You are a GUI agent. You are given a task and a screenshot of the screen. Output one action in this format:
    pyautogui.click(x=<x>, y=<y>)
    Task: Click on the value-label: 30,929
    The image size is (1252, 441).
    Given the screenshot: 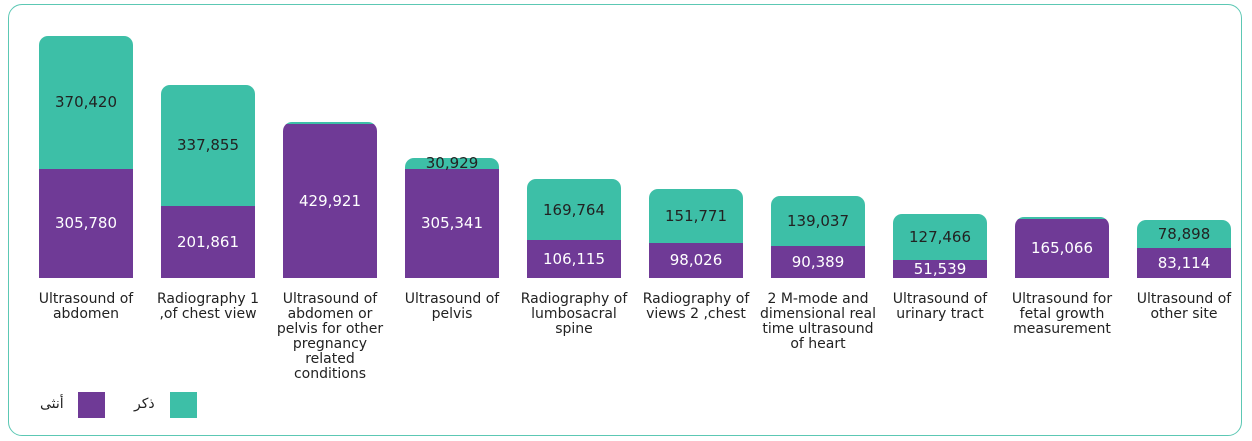 What is the action you would take?
    pyautogui.click(x=452, y=163)
    